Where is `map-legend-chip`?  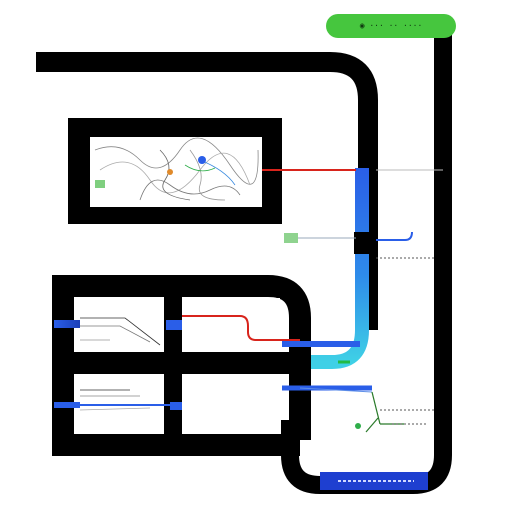
map-legend-chip is located at coordinates (100, 184).